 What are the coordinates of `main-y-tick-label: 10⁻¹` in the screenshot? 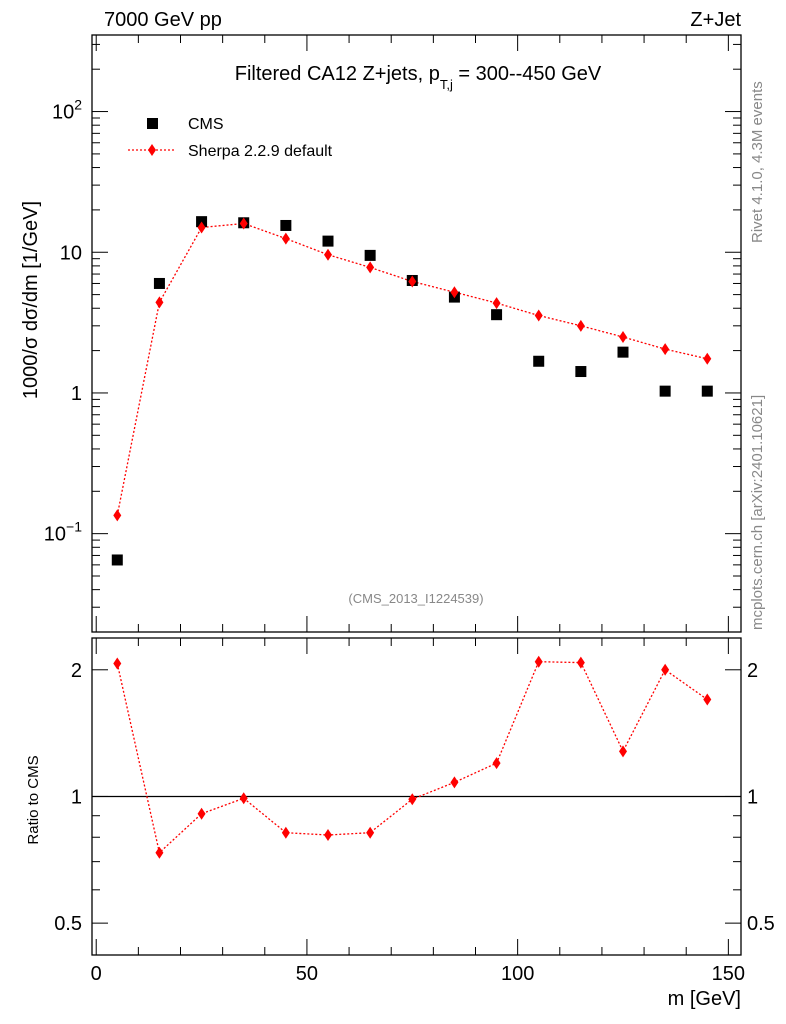 It's located at (63, 532).